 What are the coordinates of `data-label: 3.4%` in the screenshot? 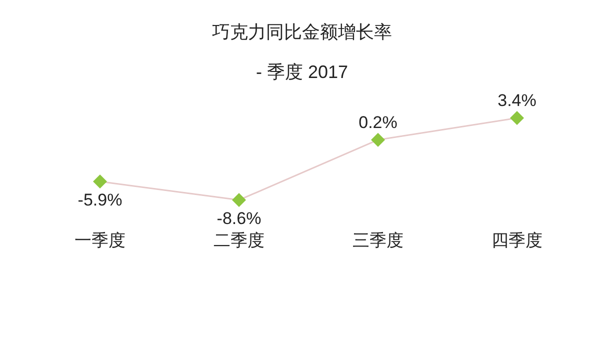 It's located at (517, 100).